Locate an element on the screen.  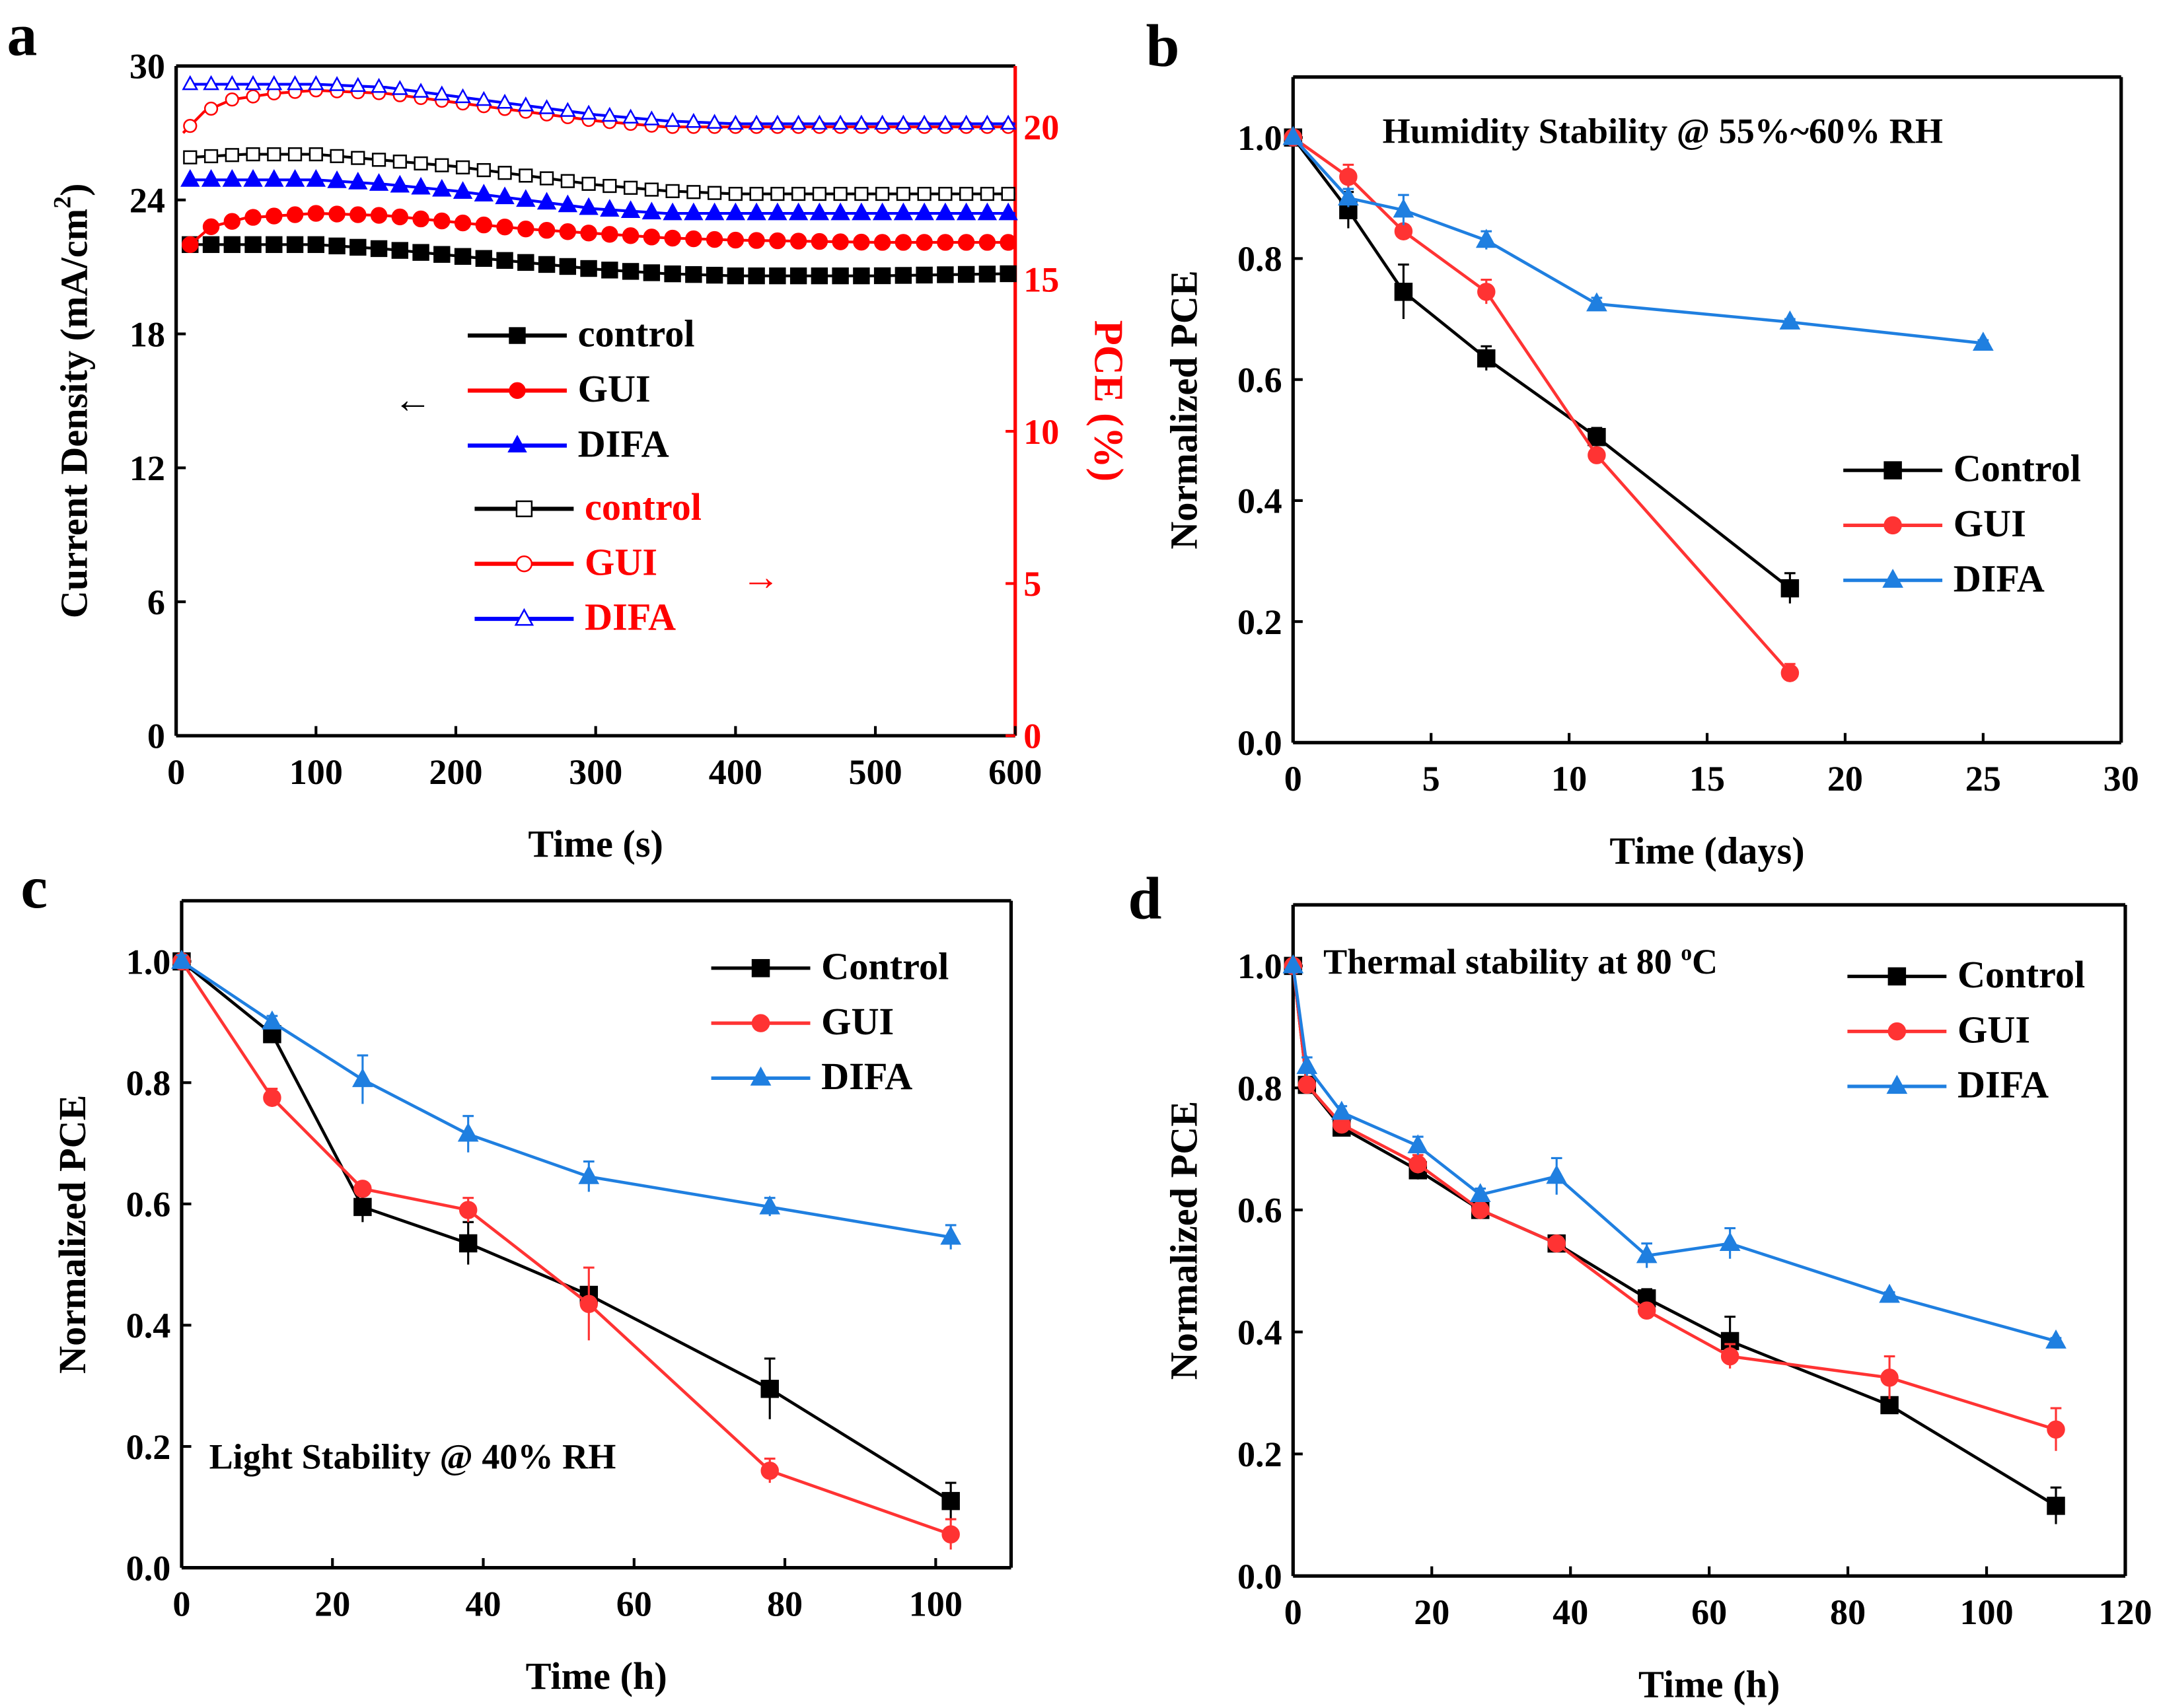
series-gui is located at coordinates (598, 108).